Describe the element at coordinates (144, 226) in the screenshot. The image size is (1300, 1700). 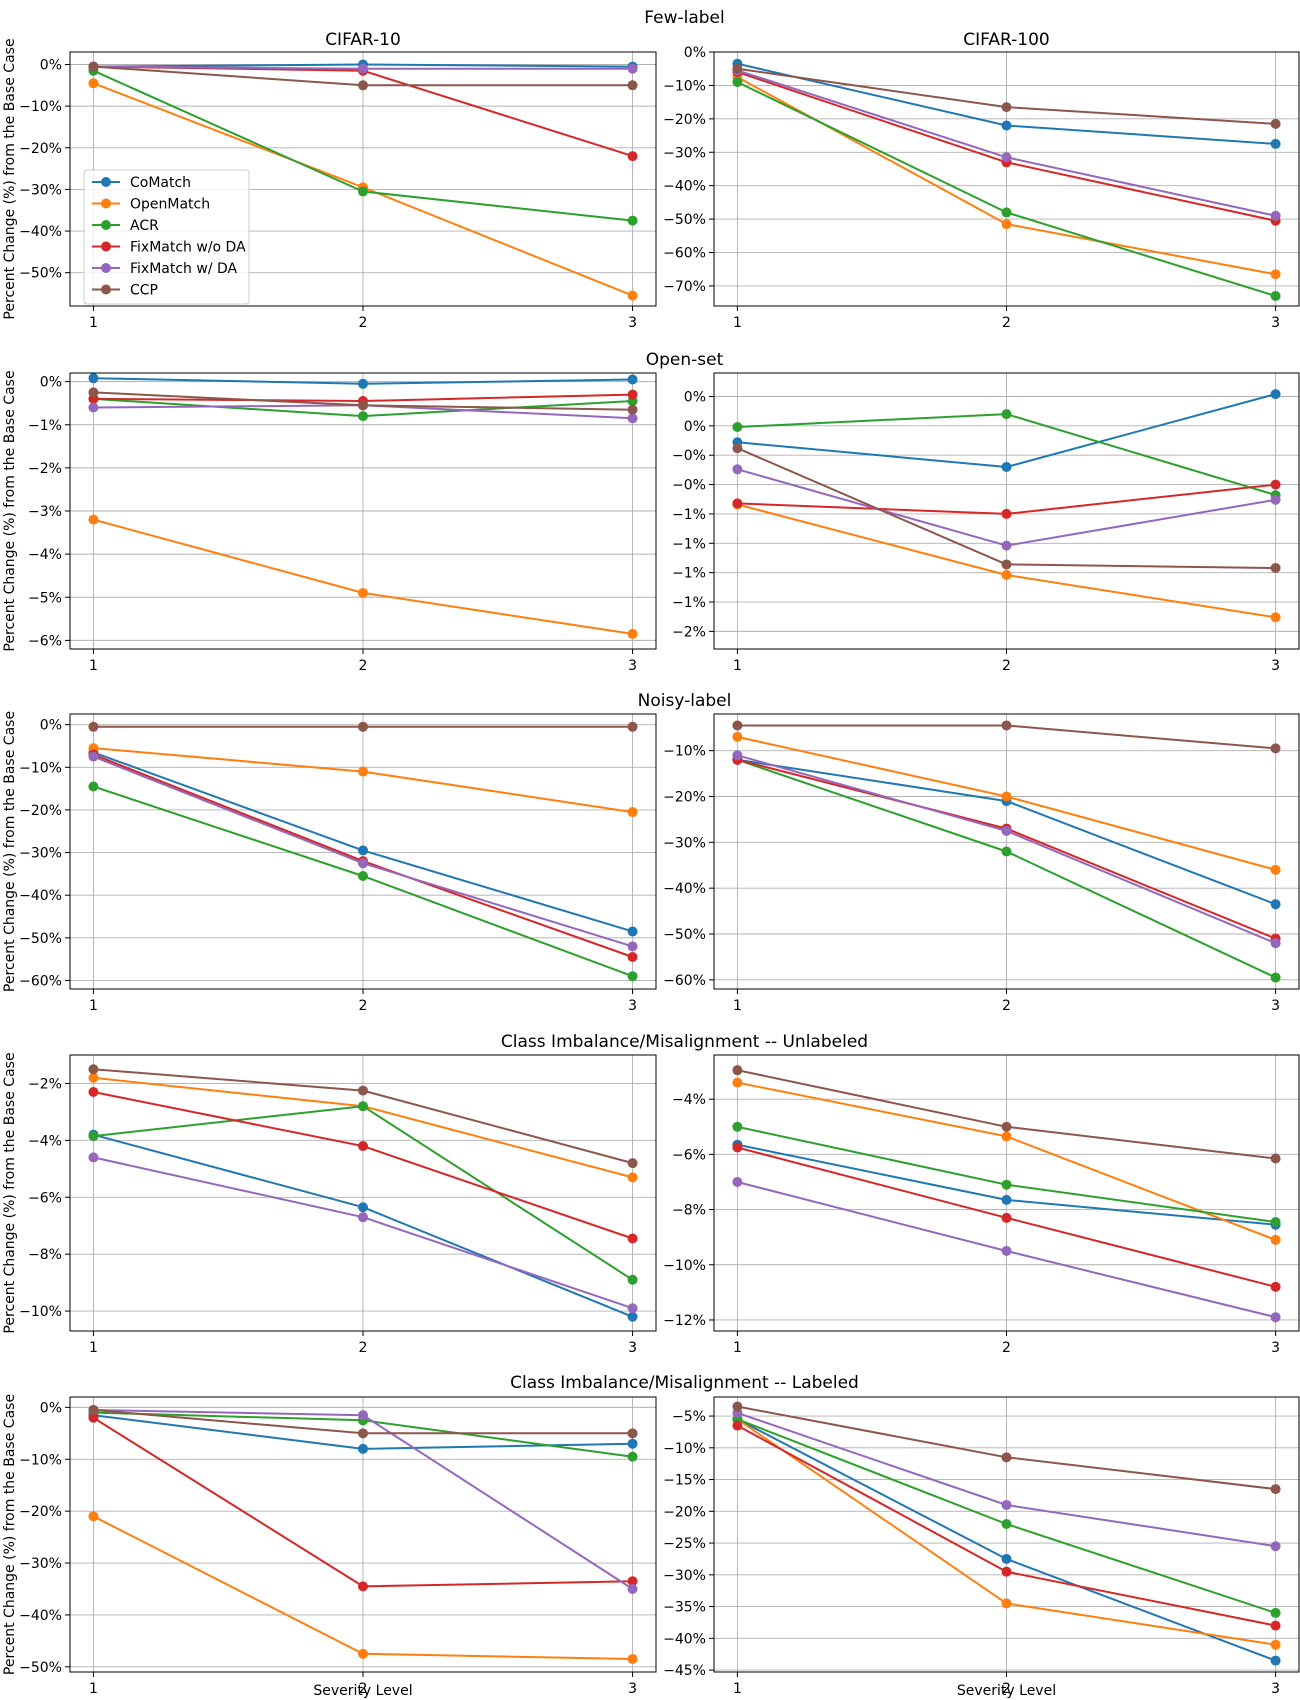
I see `legend-label: ACR` at that location.